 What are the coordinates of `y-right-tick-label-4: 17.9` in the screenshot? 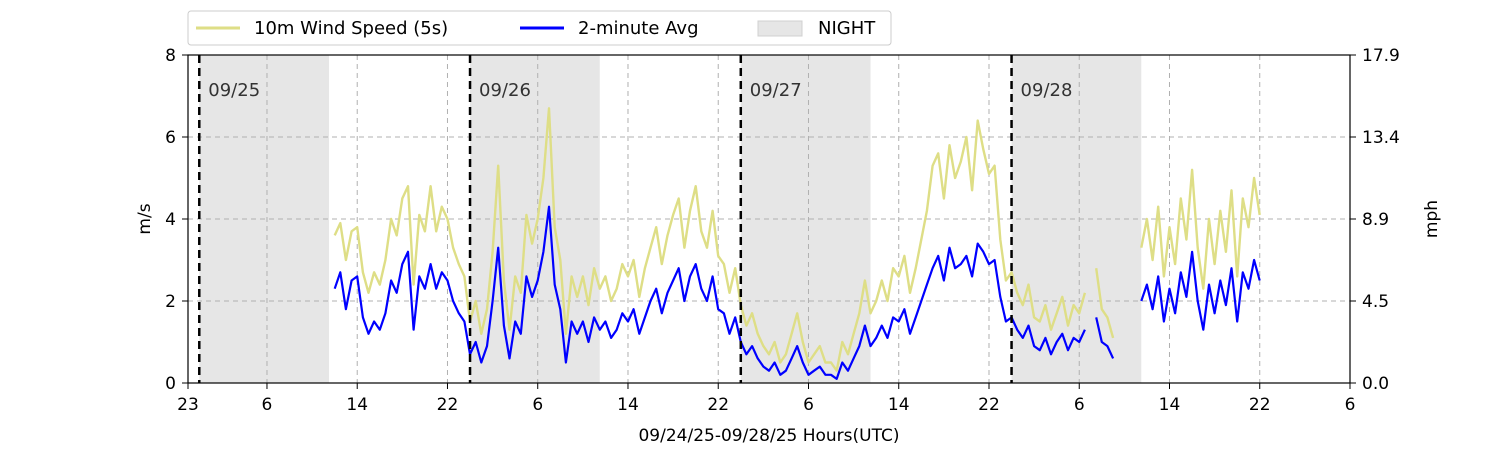 It's located at (1381, 56).